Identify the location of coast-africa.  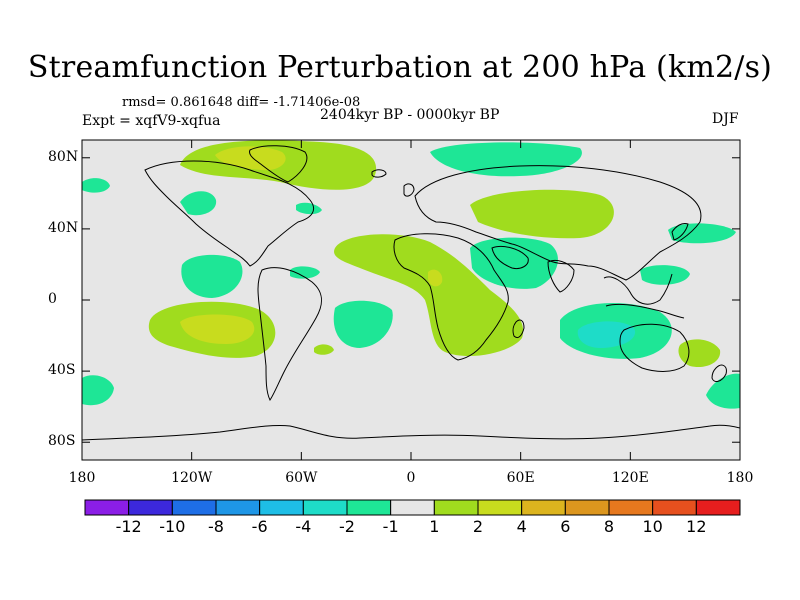
(451, 297).